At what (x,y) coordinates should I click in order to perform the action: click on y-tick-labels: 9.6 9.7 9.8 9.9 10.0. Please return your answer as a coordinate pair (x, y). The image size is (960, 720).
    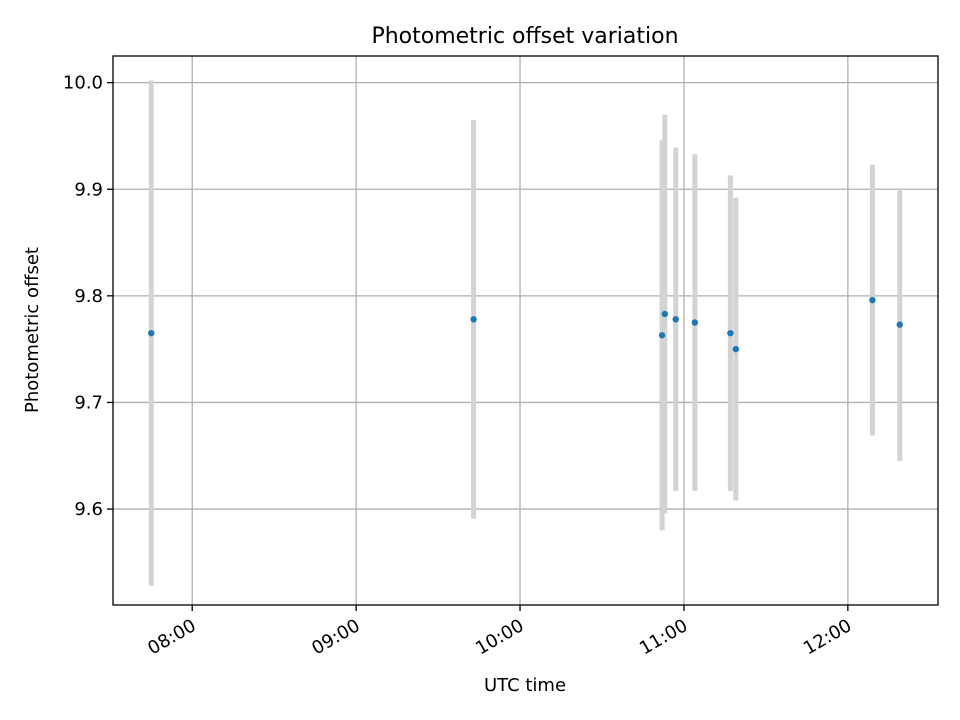
    Looking at the image, I should click on (83, 296).